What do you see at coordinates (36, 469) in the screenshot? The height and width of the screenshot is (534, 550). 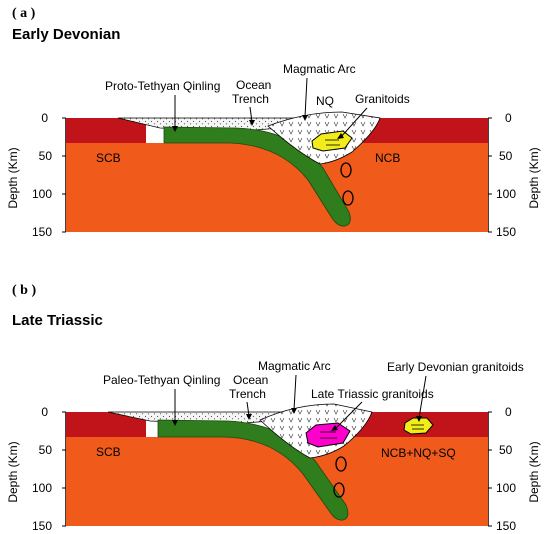 I see `panel-b-left-axis: 0 50 100 150 Depth (Km)` at bounding box center [36, 469].